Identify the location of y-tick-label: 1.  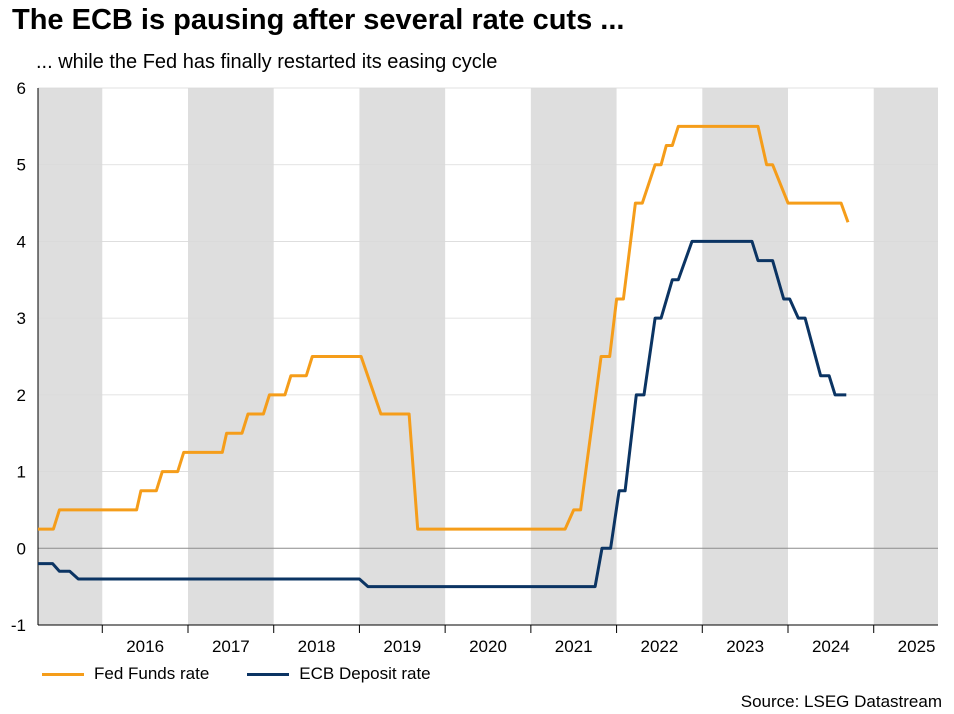
(21, 472).